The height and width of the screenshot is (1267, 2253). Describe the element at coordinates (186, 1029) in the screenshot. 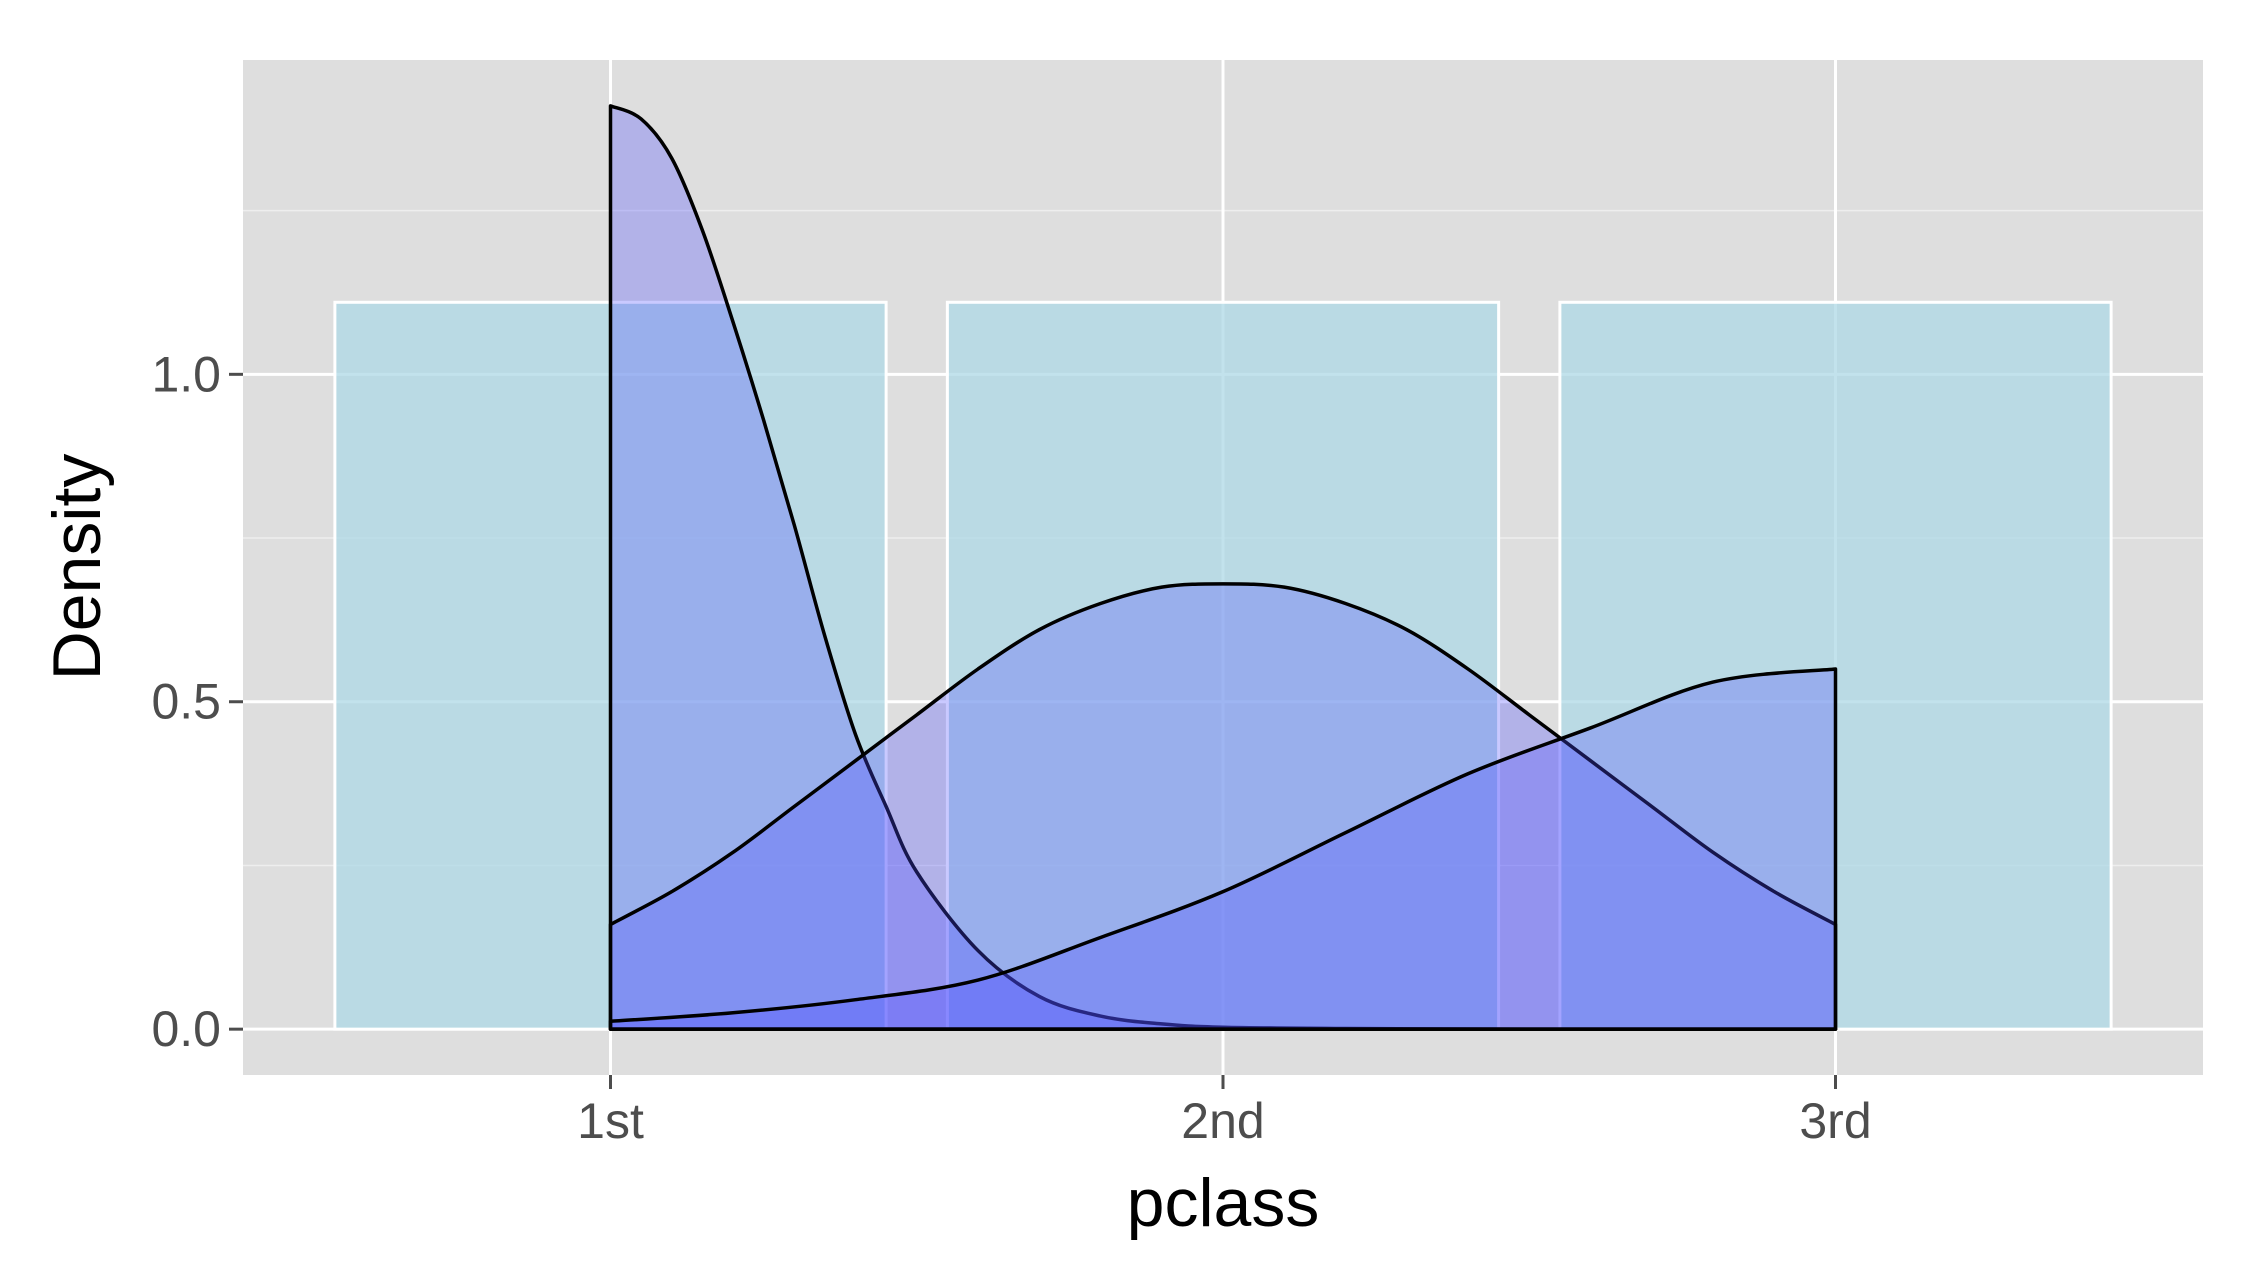

I see `y-tick-label: 0.0` at that location.